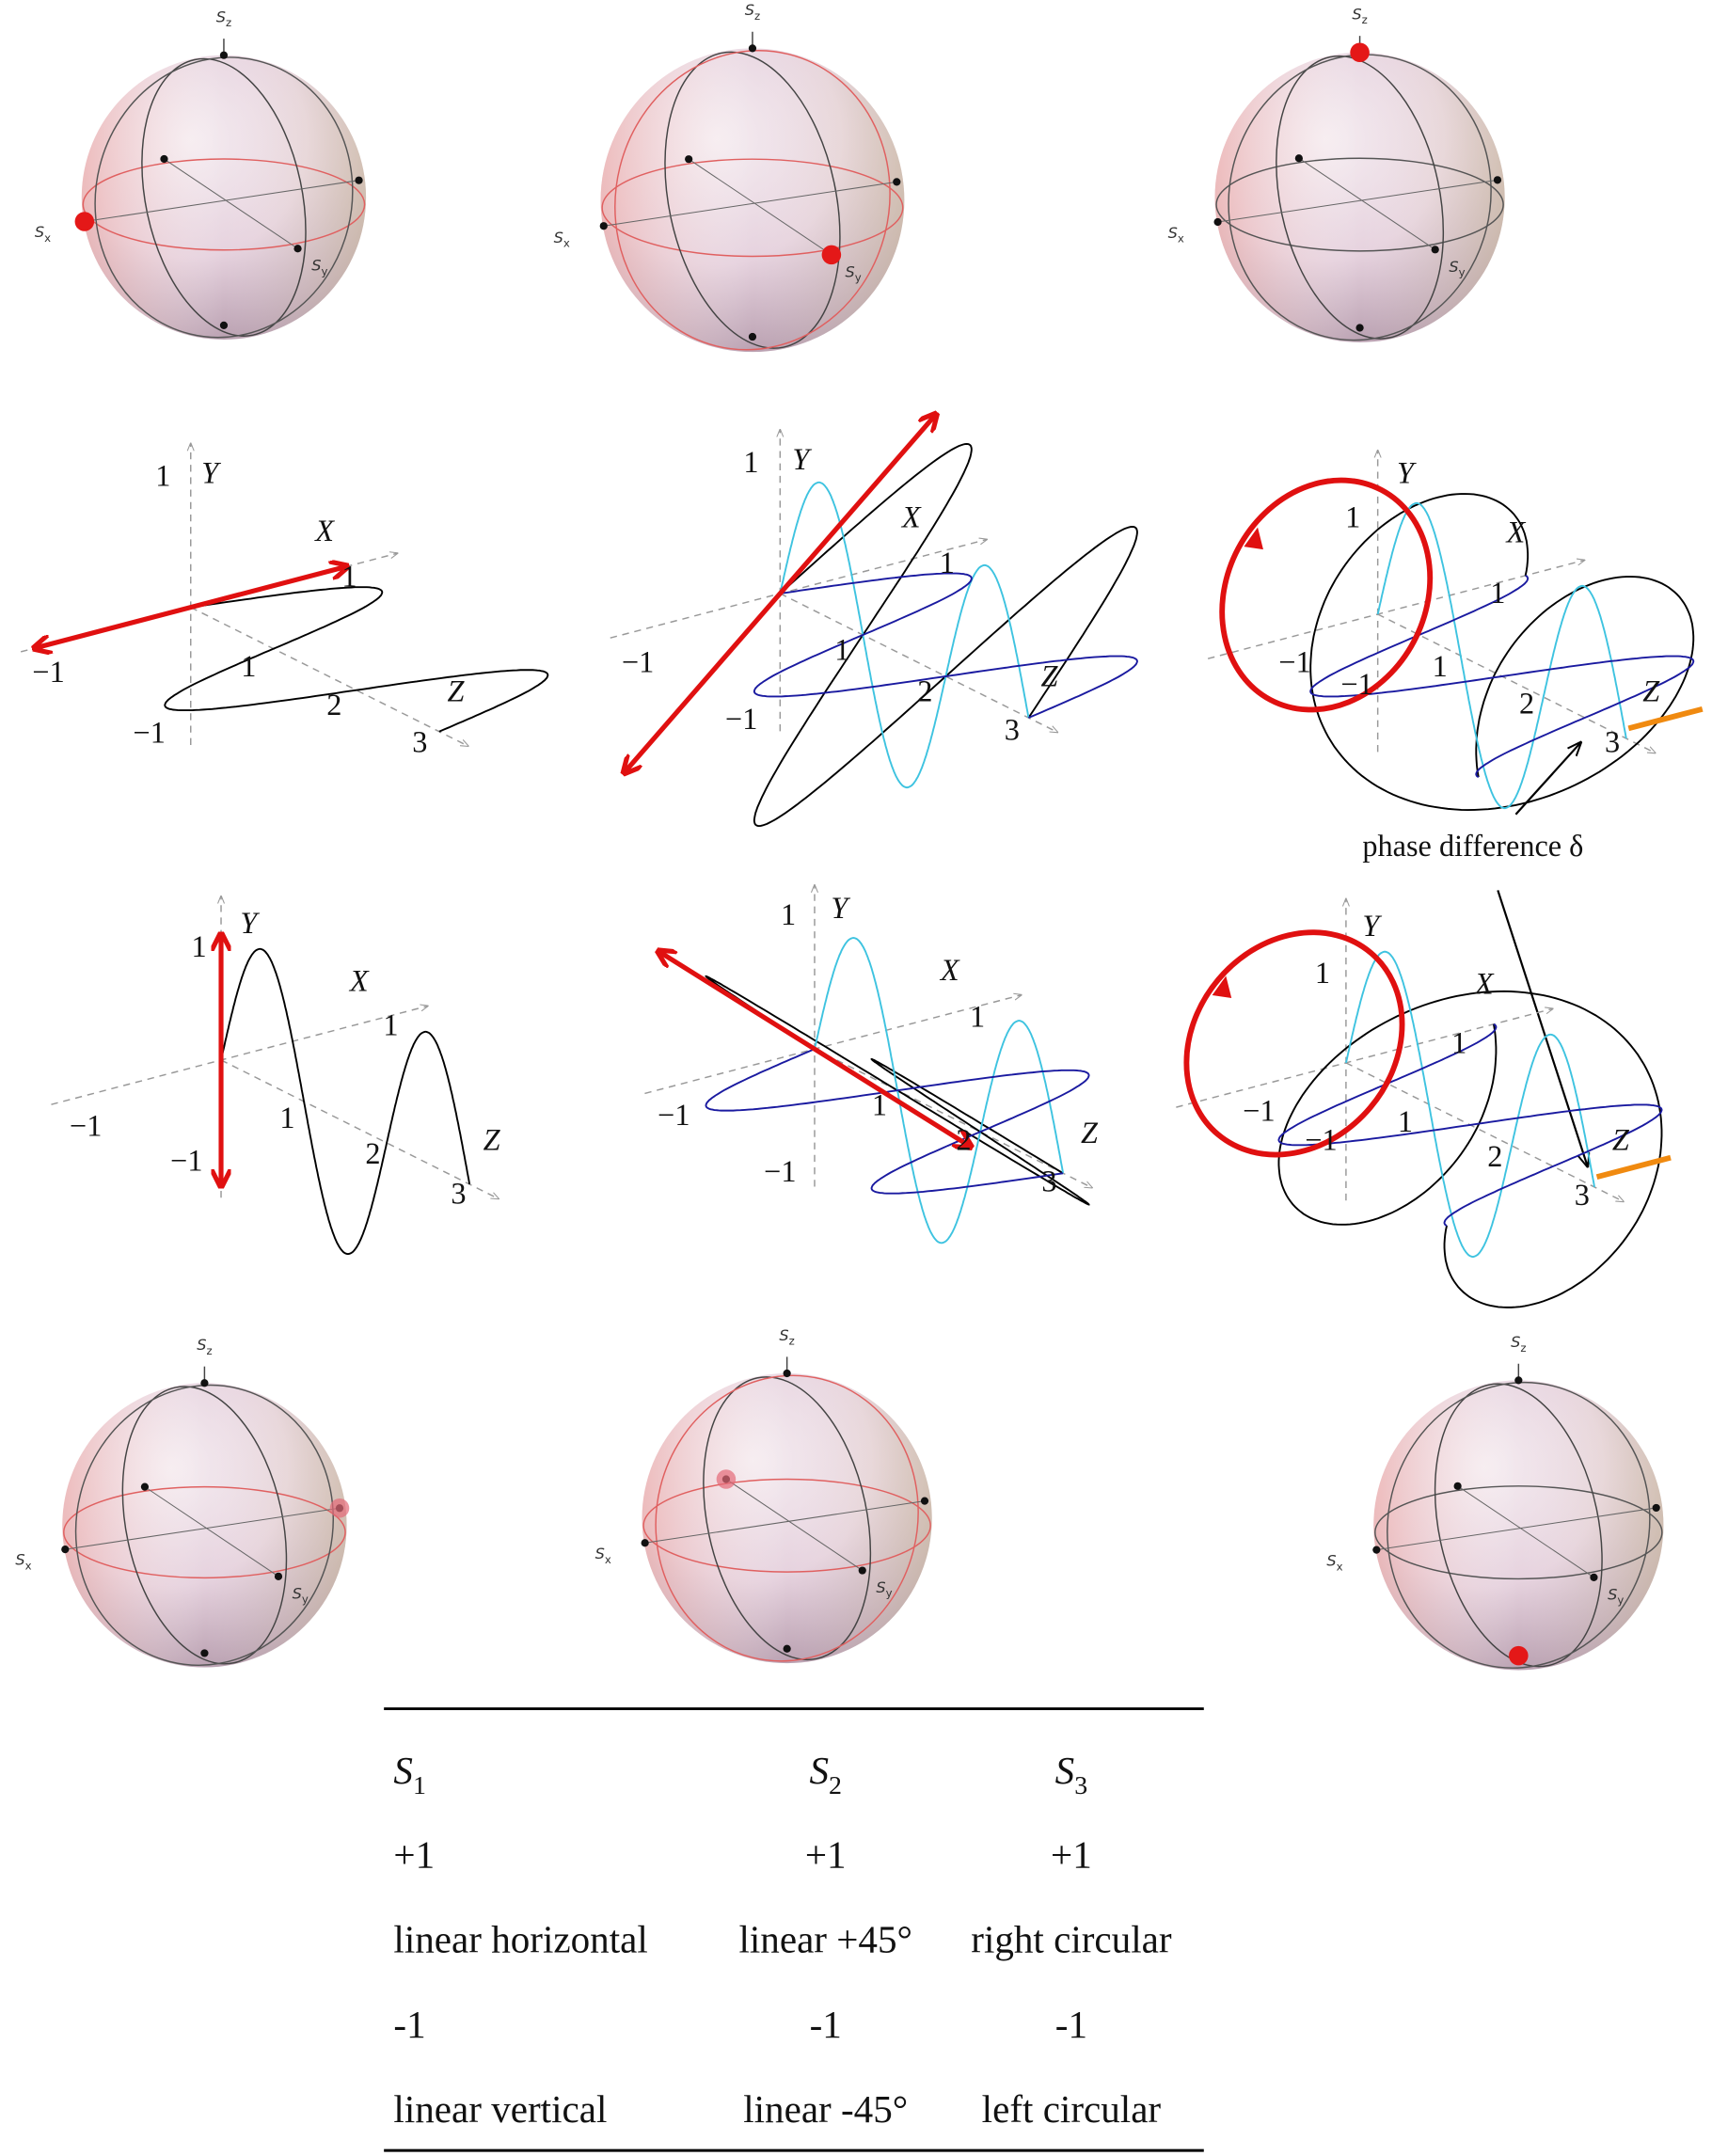  What do you see at coordinates (1651, 690) in the screenshot?
I see `axis-label: Z` at bounding box center [1651, 690].